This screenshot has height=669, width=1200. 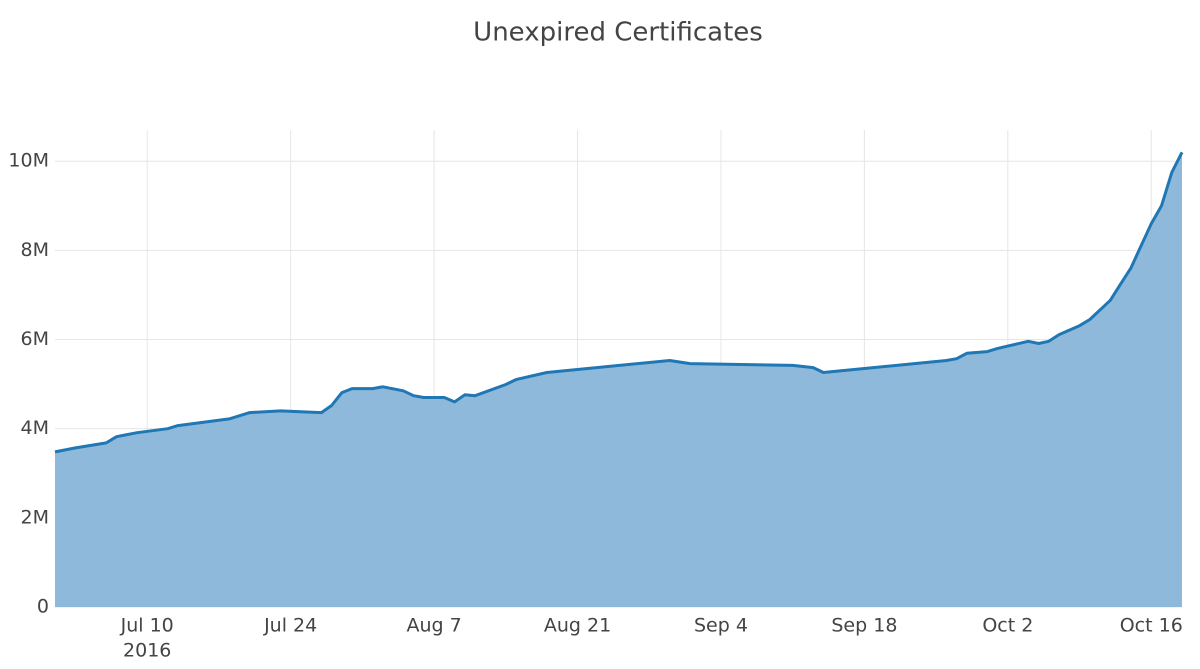 I want to click on y-tick-label: 8M, so click(x=35, y=250).